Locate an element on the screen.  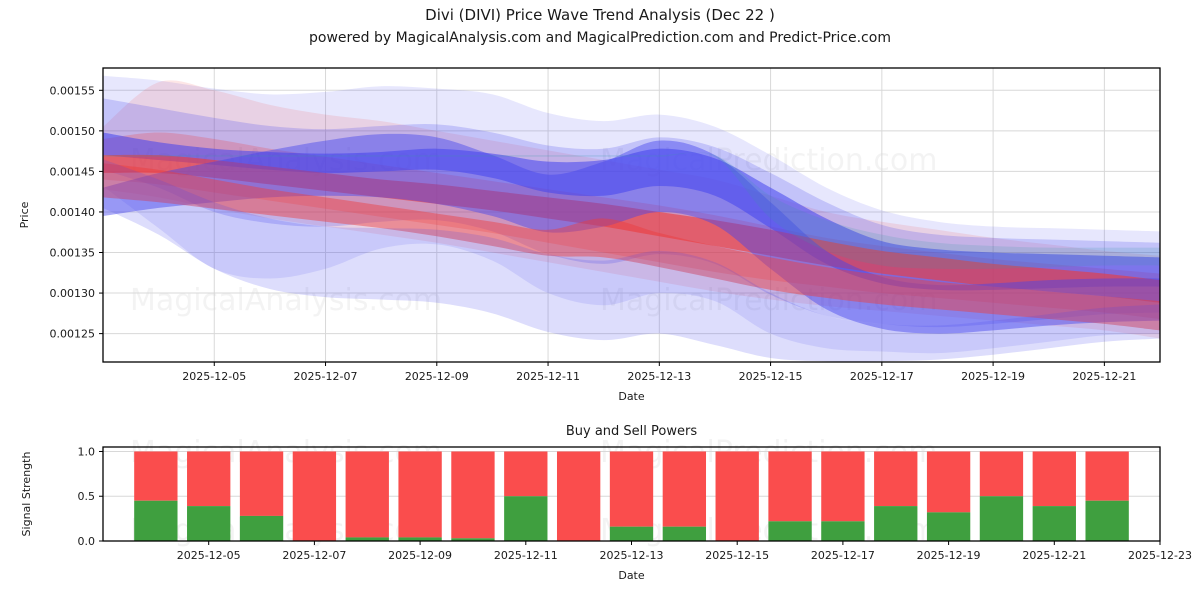
powers-ylabel: Signal Strength is located at coordinates (26, 494).